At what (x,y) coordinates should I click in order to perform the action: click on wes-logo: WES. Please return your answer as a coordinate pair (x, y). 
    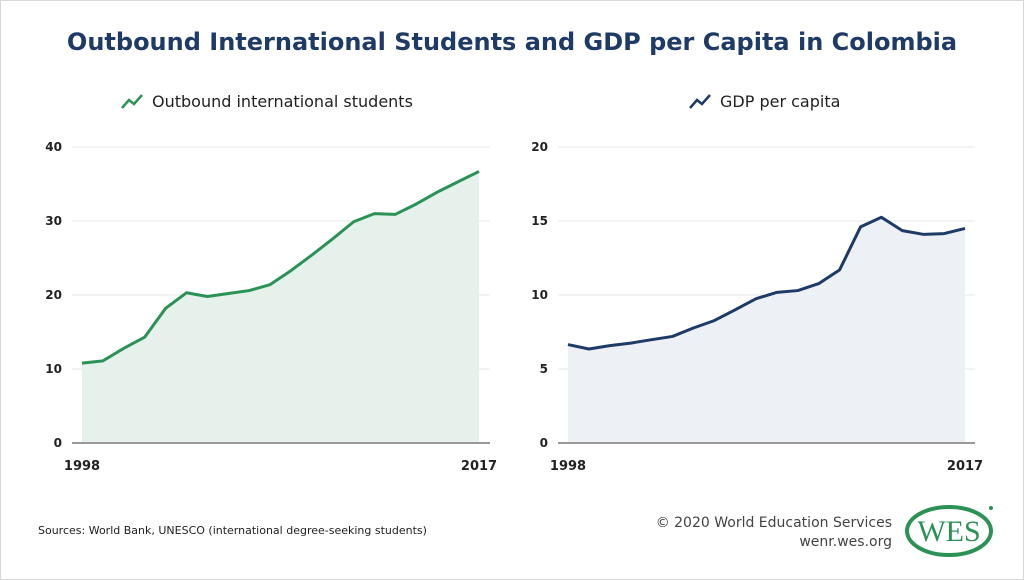
    Looking at the image, I should click on (949, 531).